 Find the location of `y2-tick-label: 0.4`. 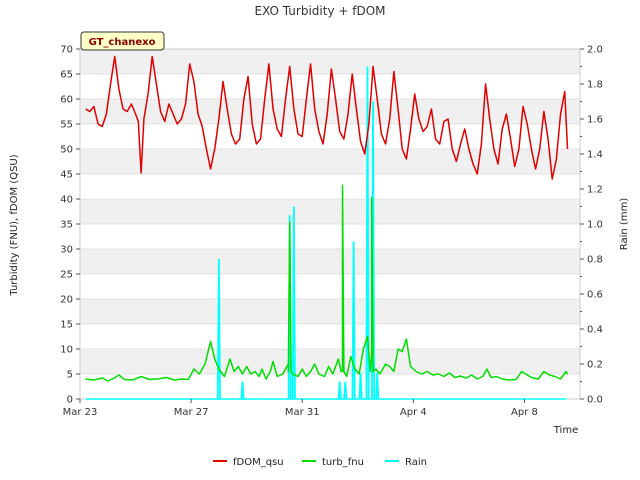

y2-tick-label: 0.4 is located at coordinates (595, 330).